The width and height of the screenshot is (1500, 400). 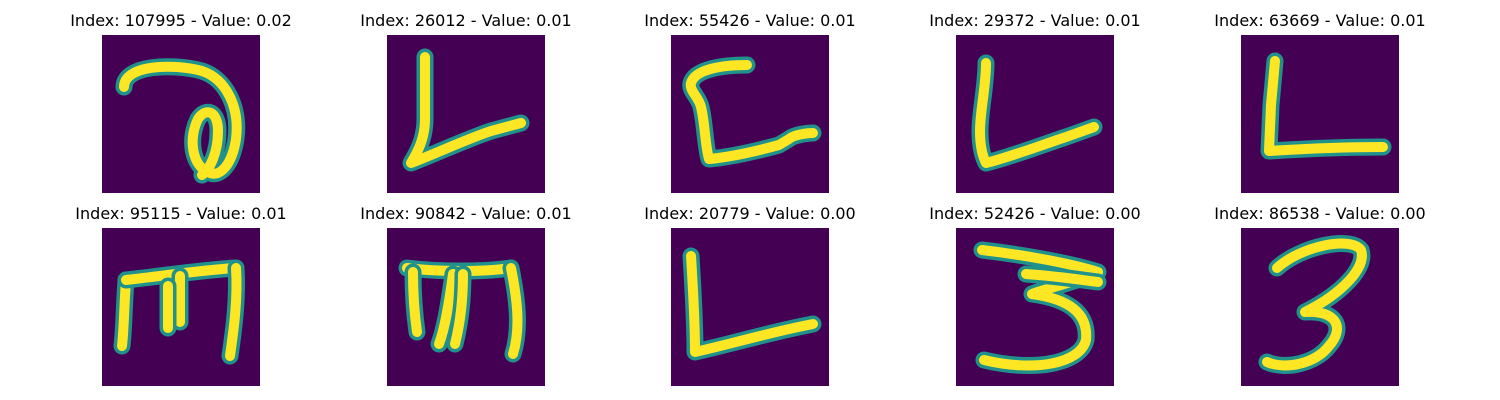 What do you see at coordinates (181, 213) in the screenshot?
I see `panel-title: Index: 95115 - Value: 0.01` at bounding box center [181, 213].